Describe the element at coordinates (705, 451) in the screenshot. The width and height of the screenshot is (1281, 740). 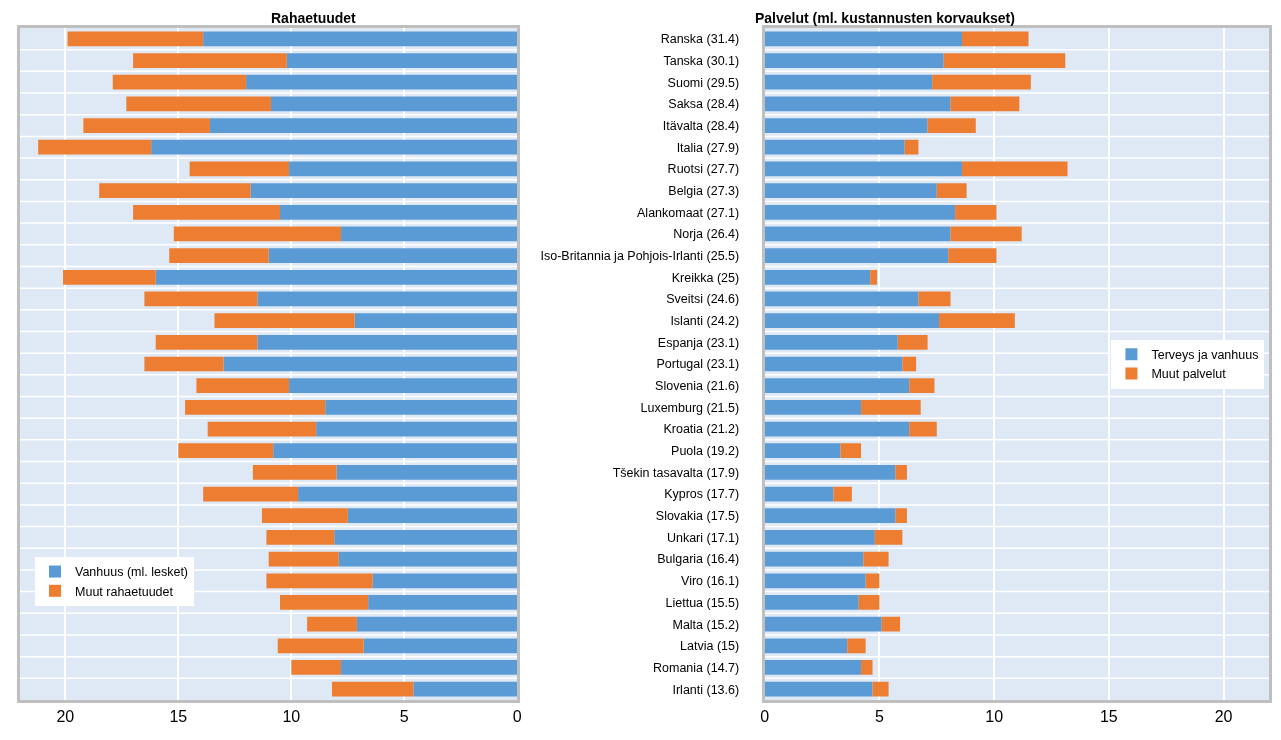
I see `y-tick-label: Puola (19.2)` at that location.